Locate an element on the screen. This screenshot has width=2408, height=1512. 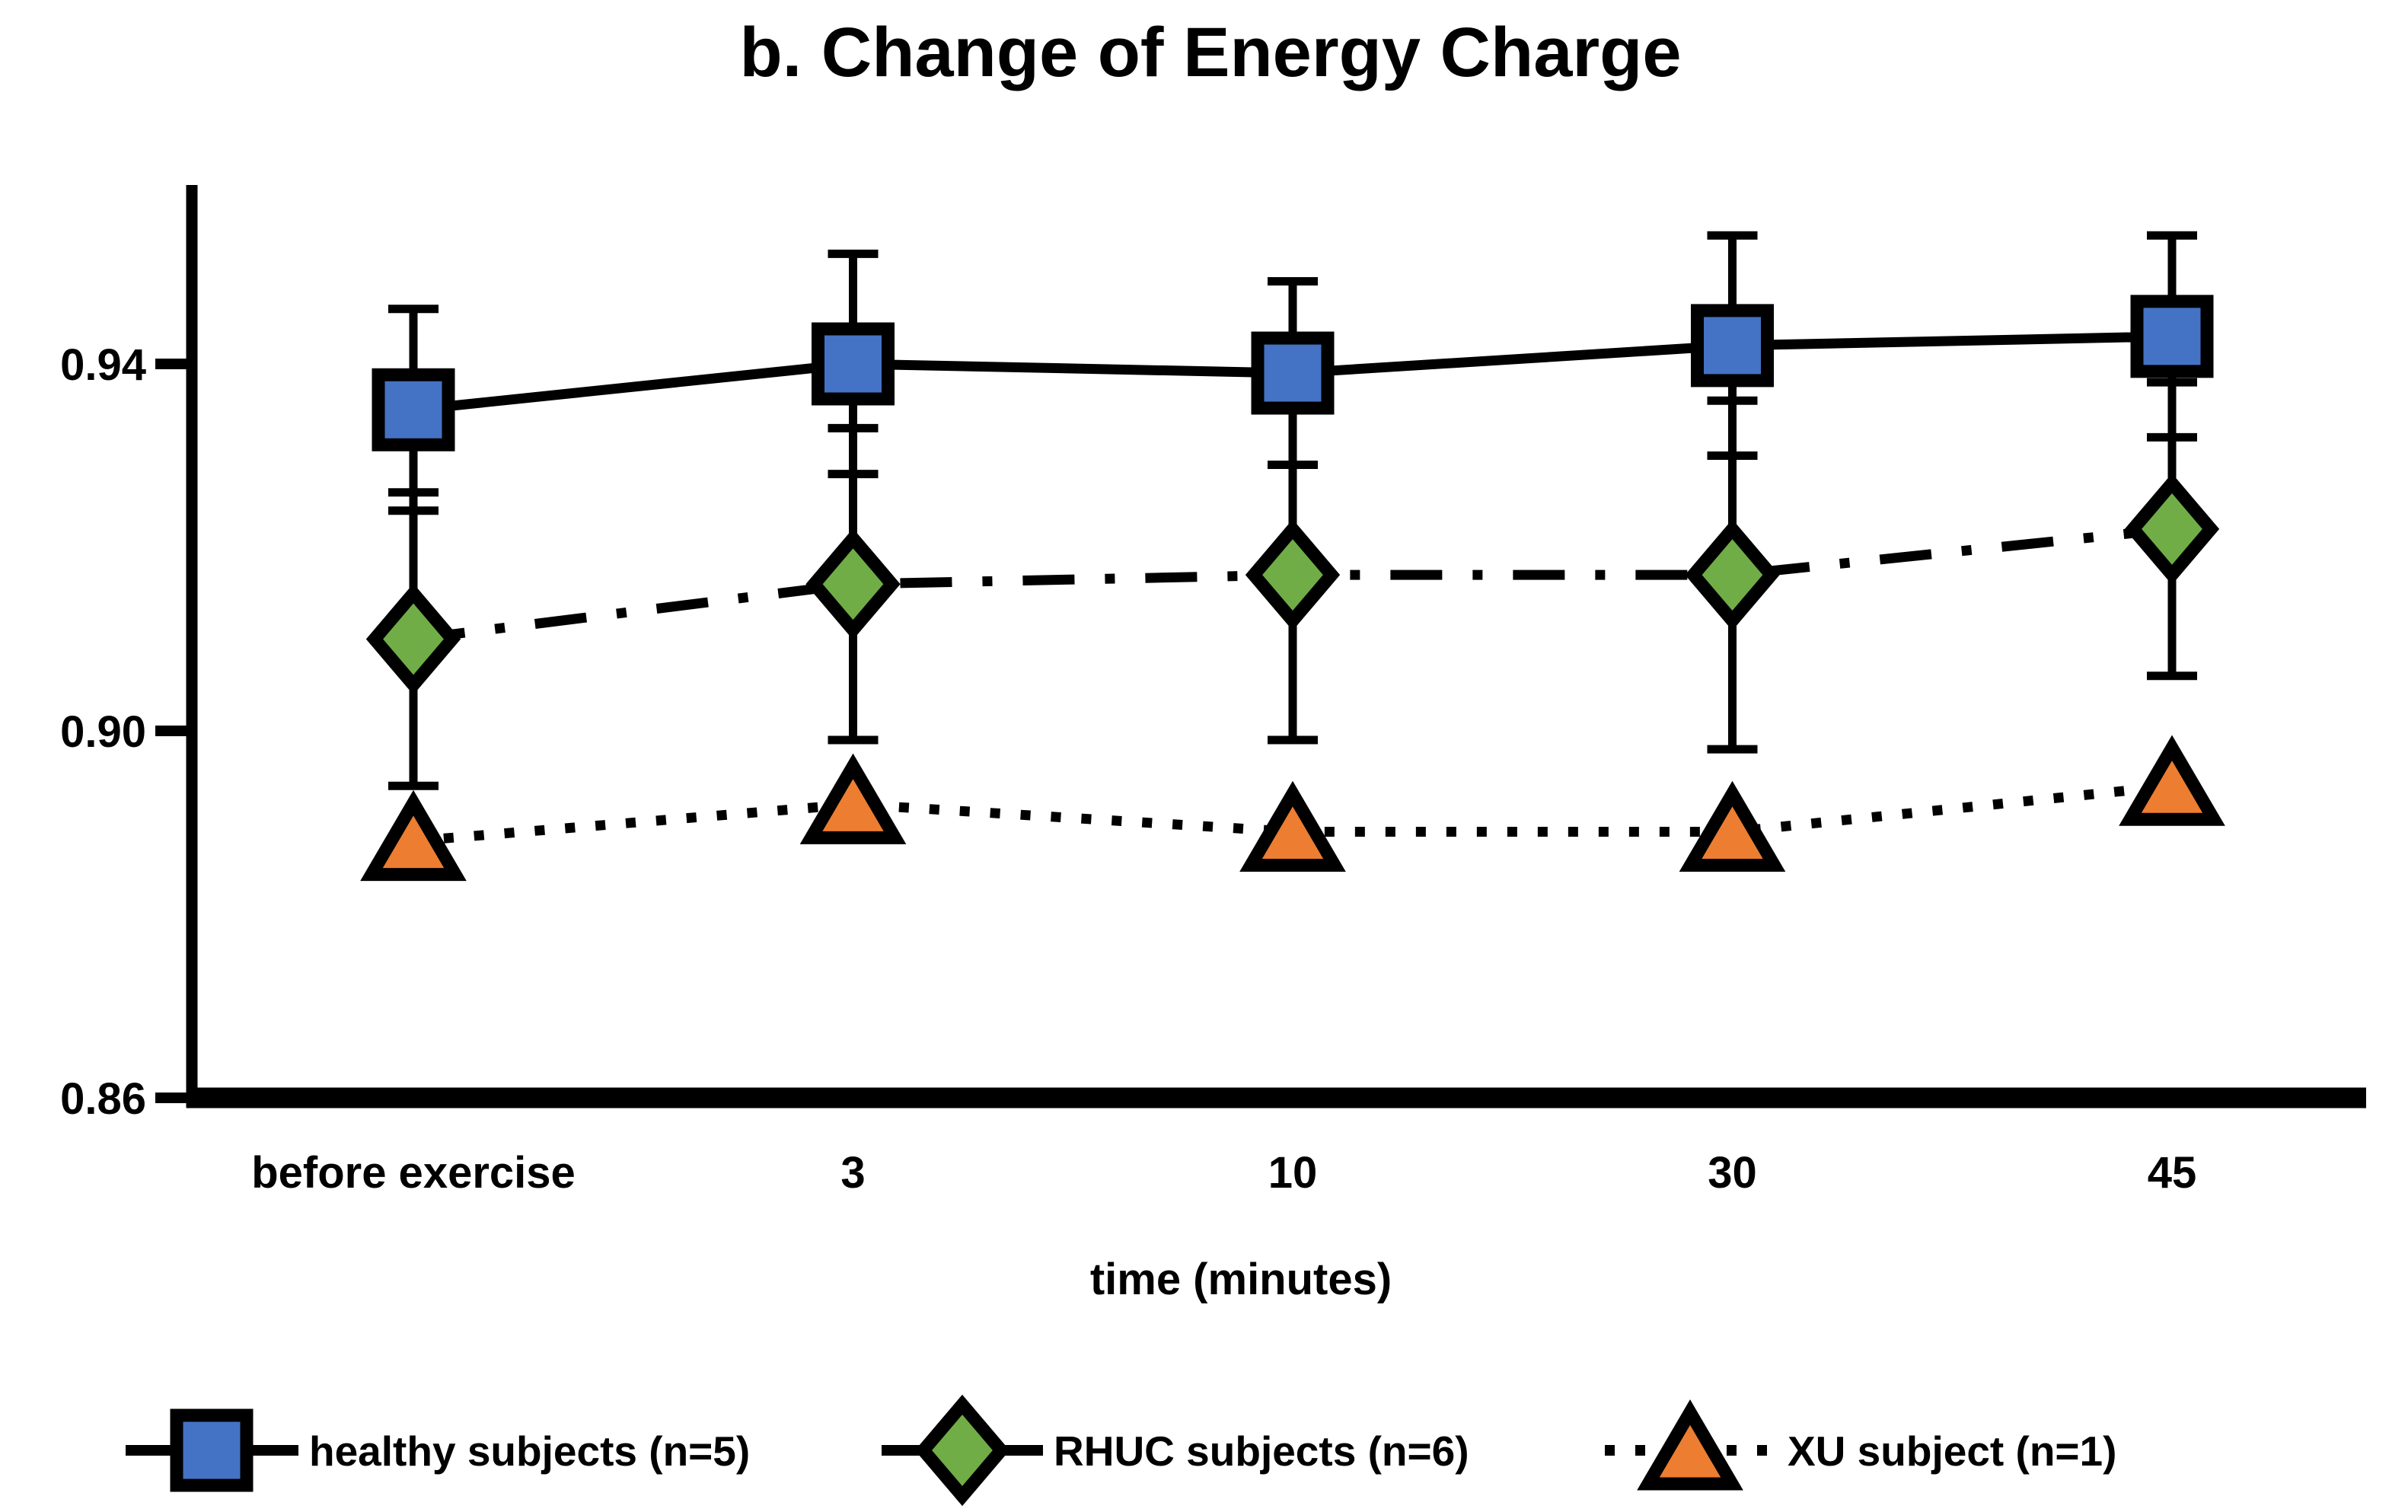
x-axis-title: time (minutes) is located at coordinates (1241, 1279).